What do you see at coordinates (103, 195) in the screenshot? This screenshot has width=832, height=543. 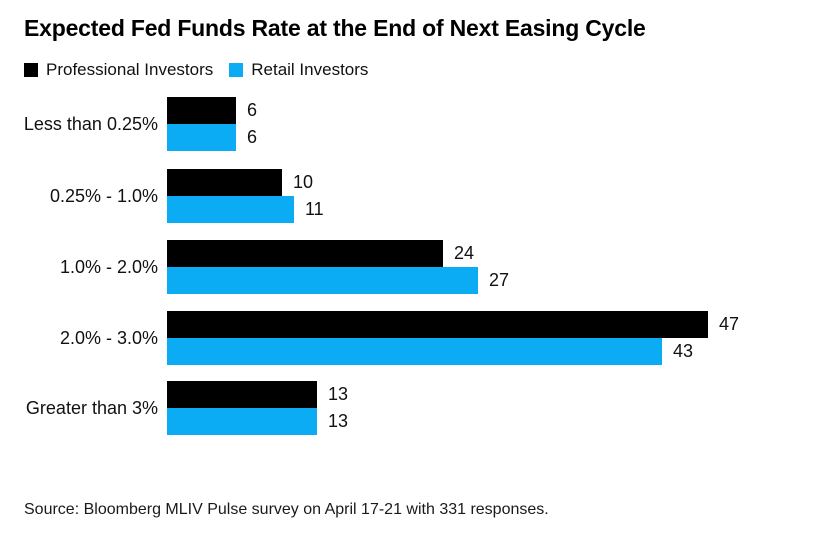 I see `category-label: 0.25% - 1.0%` at bounding box center [103, 195].